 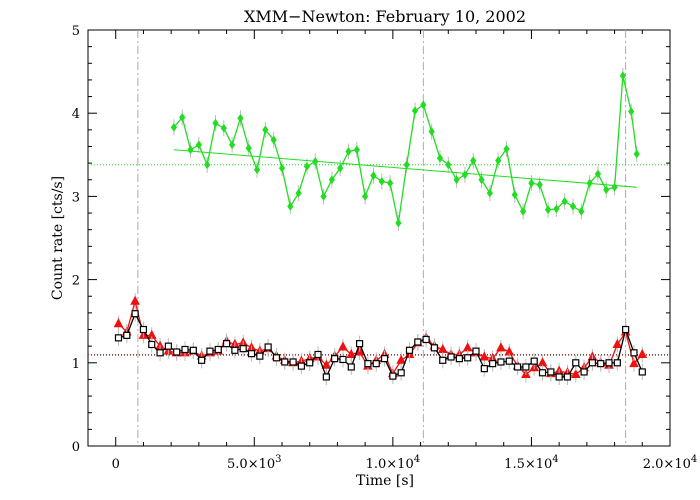 I want to click on trend-line, so click(x=405, y=168).